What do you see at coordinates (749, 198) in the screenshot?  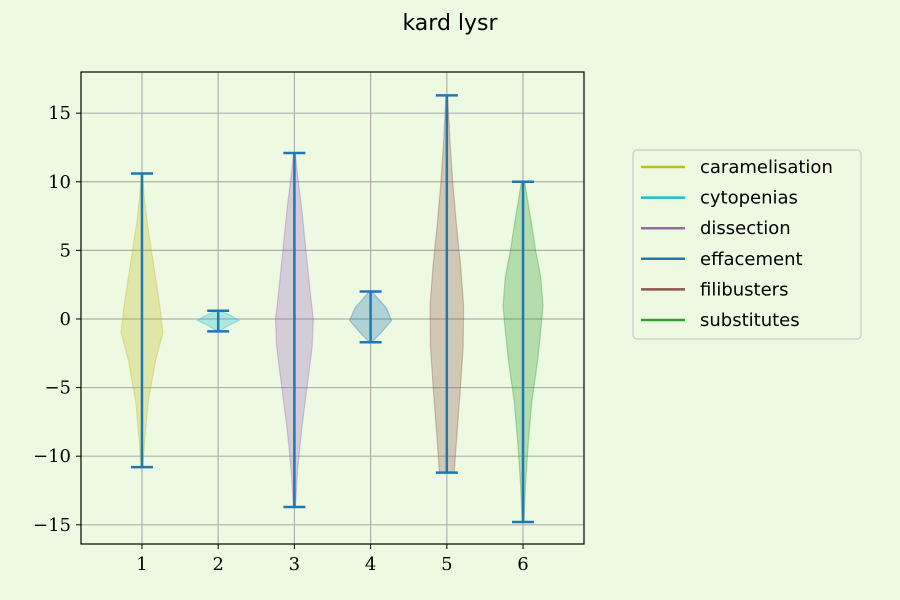 I see `legend-label-cytopenias: cytopenias` at bounding box center [749, 198].